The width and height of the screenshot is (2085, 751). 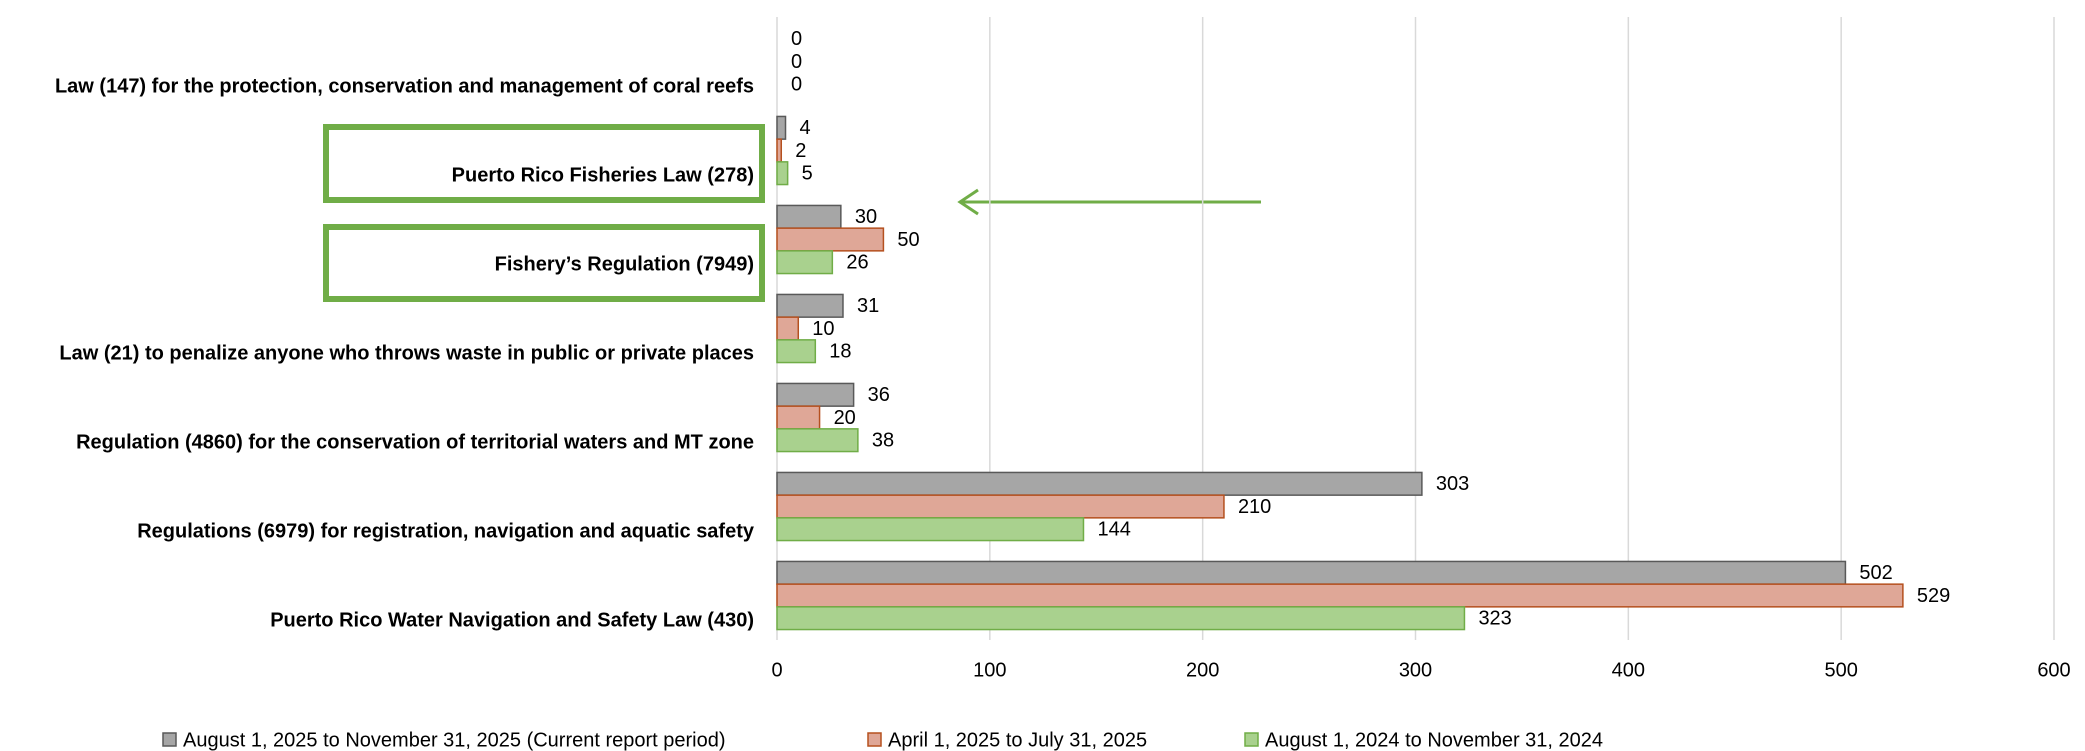 What do you see at coordinates (1415, 670) in the screenshot?
I see `x-tick-label: 300` at bounding box center [1415, 670].